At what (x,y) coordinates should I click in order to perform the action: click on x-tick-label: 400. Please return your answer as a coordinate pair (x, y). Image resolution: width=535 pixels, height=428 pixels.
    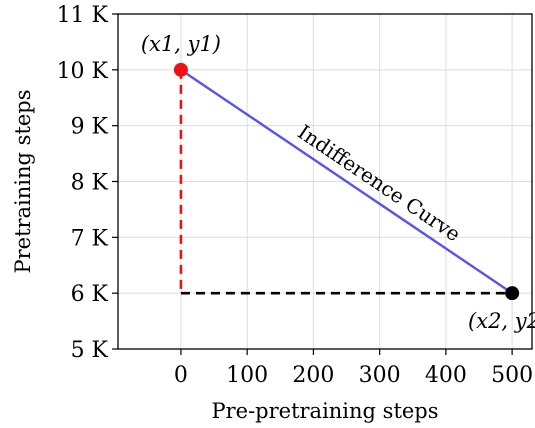
    Looking at the image, I should click on (446, 375).